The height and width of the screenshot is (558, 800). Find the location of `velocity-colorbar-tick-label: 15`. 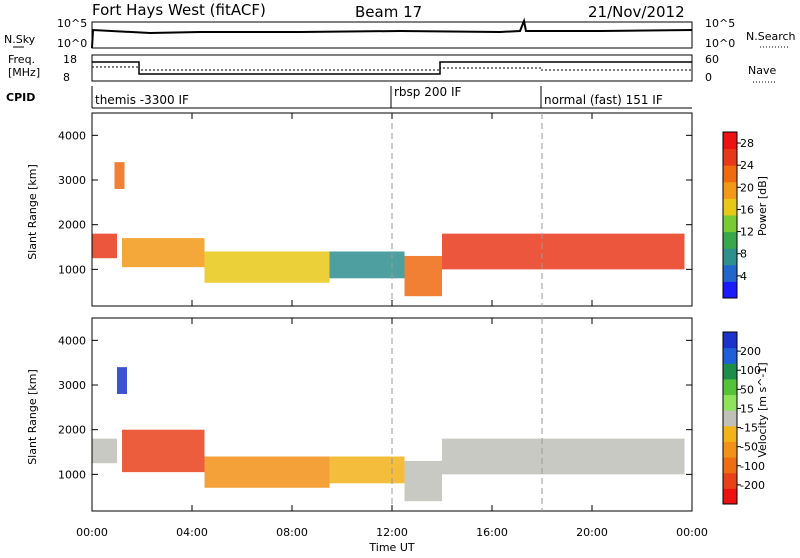

velocity-colorbar-tick-label: 15 is located at coordinates (747, 408).